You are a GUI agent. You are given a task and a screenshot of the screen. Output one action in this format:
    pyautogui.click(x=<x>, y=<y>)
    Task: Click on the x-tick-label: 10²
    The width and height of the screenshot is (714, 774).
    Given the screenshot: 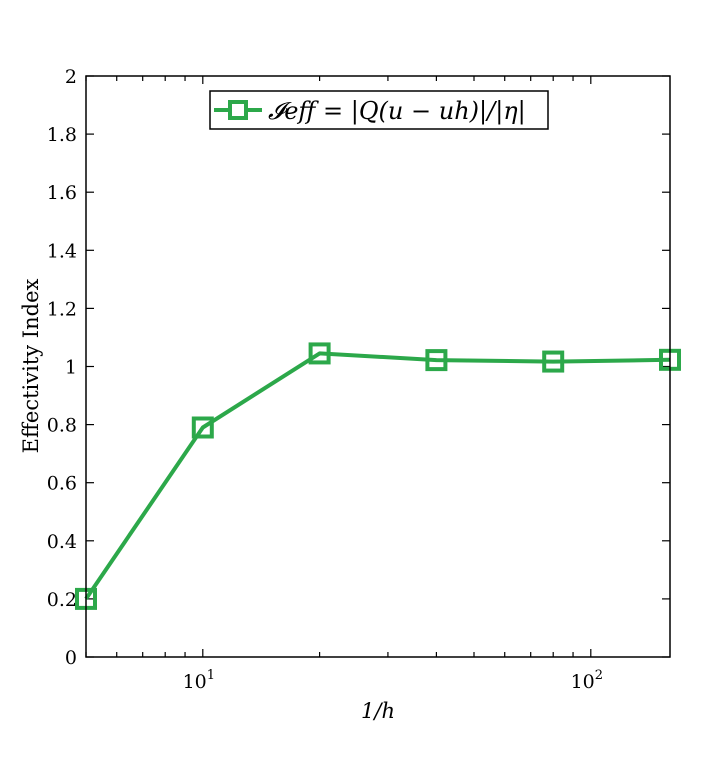 What is the action you would take?
    pyautogui.click(x=587, y=680)
    